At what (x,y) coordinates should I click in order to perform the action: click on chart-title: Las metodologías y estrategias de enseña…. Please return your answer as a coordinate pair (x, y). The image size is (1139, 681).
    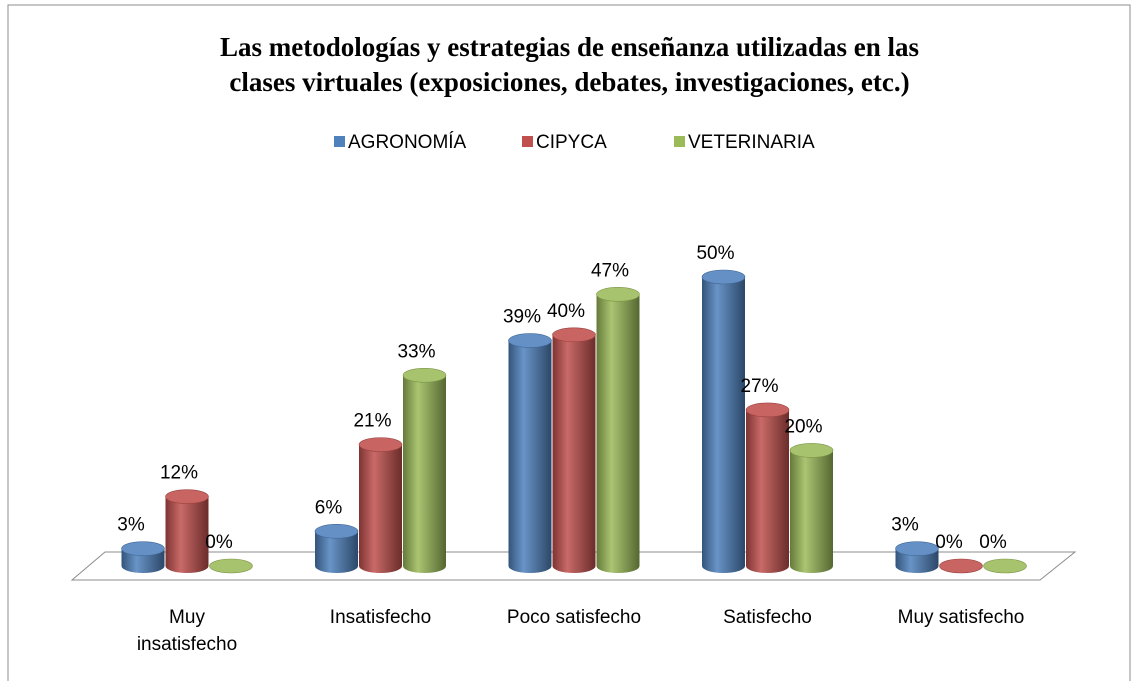
    Looking at the image, I should click on (569, 64).